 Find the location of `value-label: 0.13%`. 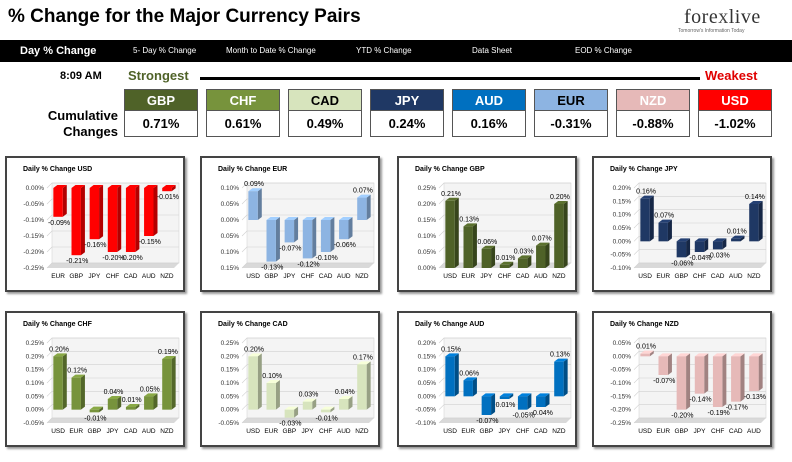

value-label: 0.13% is located at coordinates (560, 355).